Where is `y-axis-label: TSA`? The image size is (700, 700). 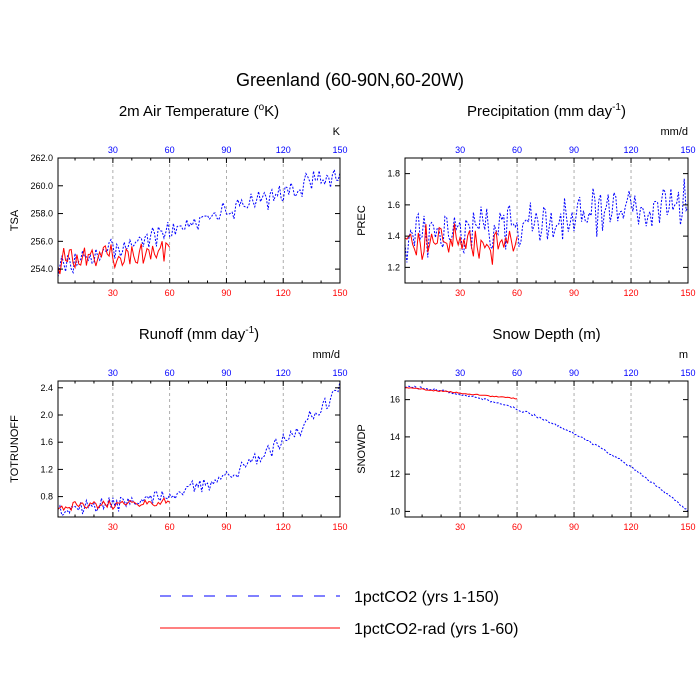
y-axis-label: TSA is located at coordinates (15, 220).